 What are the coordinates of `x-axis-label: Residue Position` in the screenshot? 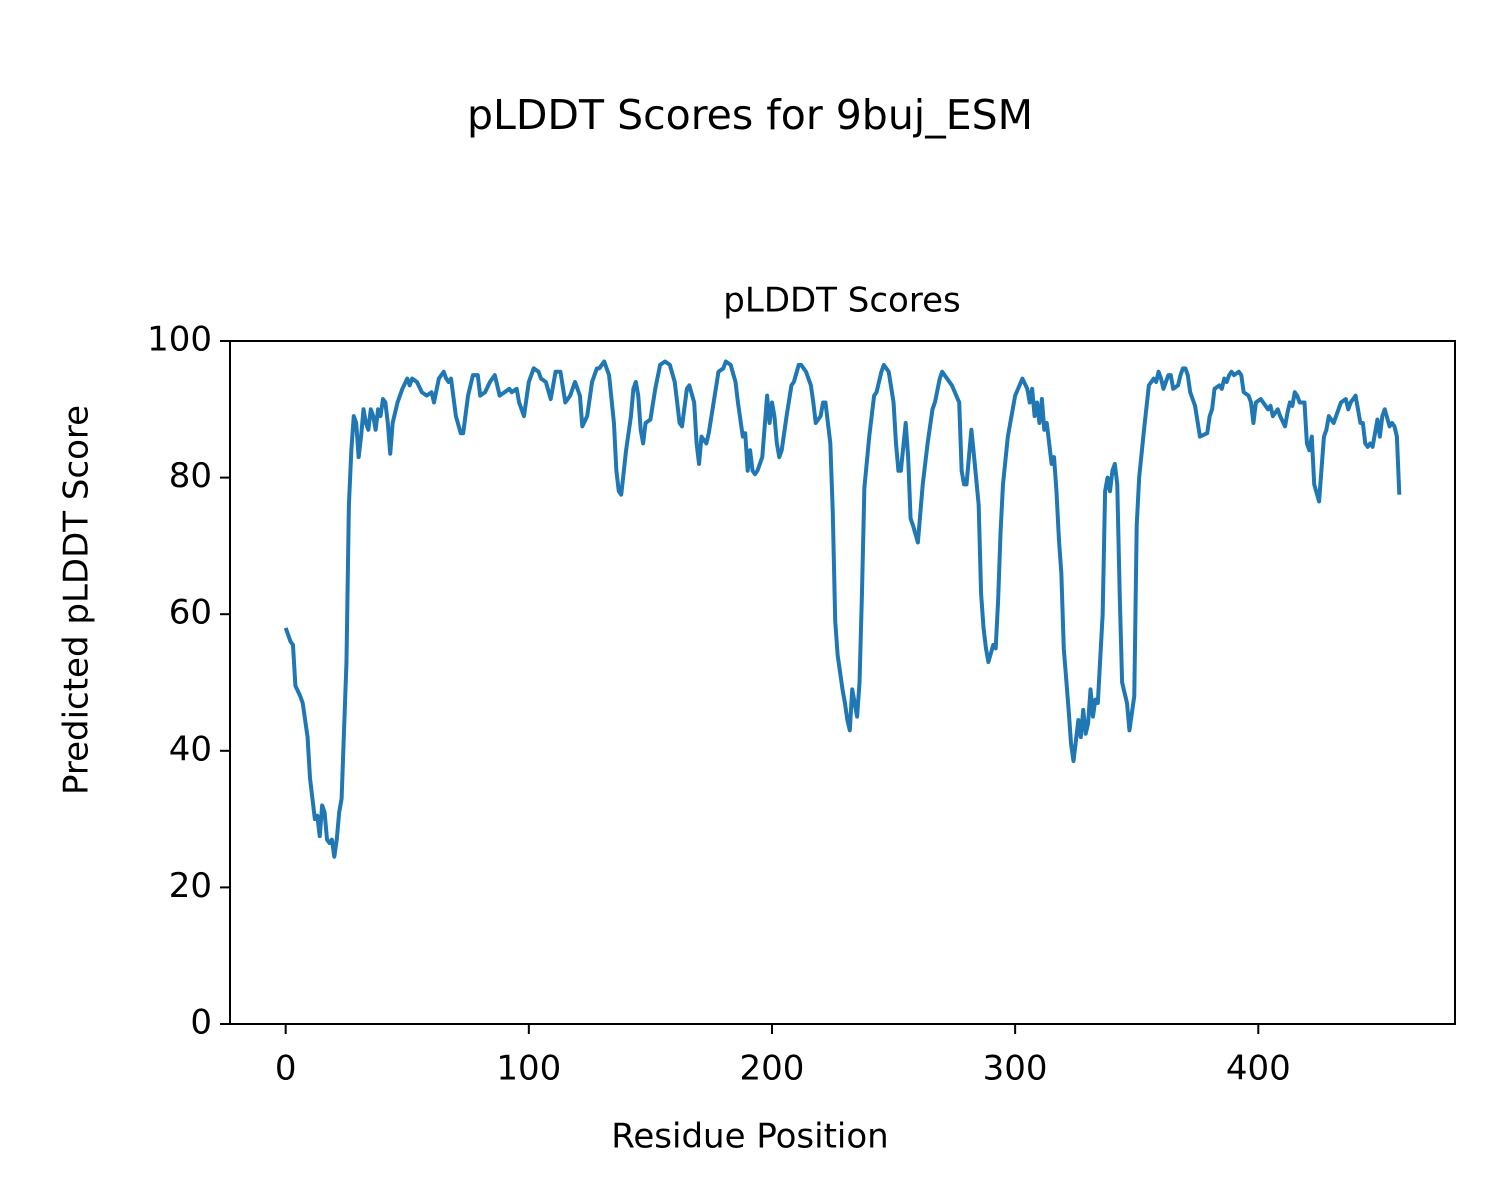 It's located at (749, 1137).